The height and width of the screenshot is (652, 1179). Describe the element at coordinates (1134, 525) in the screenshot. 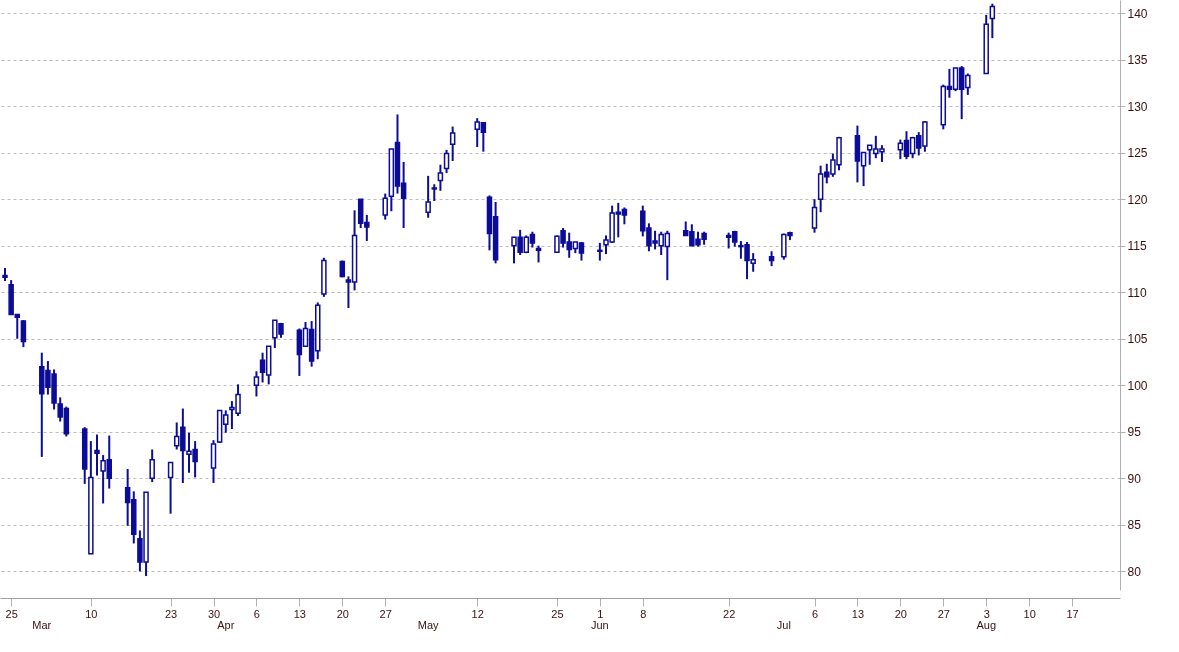

I see `y-tick-label: 85` at that location.